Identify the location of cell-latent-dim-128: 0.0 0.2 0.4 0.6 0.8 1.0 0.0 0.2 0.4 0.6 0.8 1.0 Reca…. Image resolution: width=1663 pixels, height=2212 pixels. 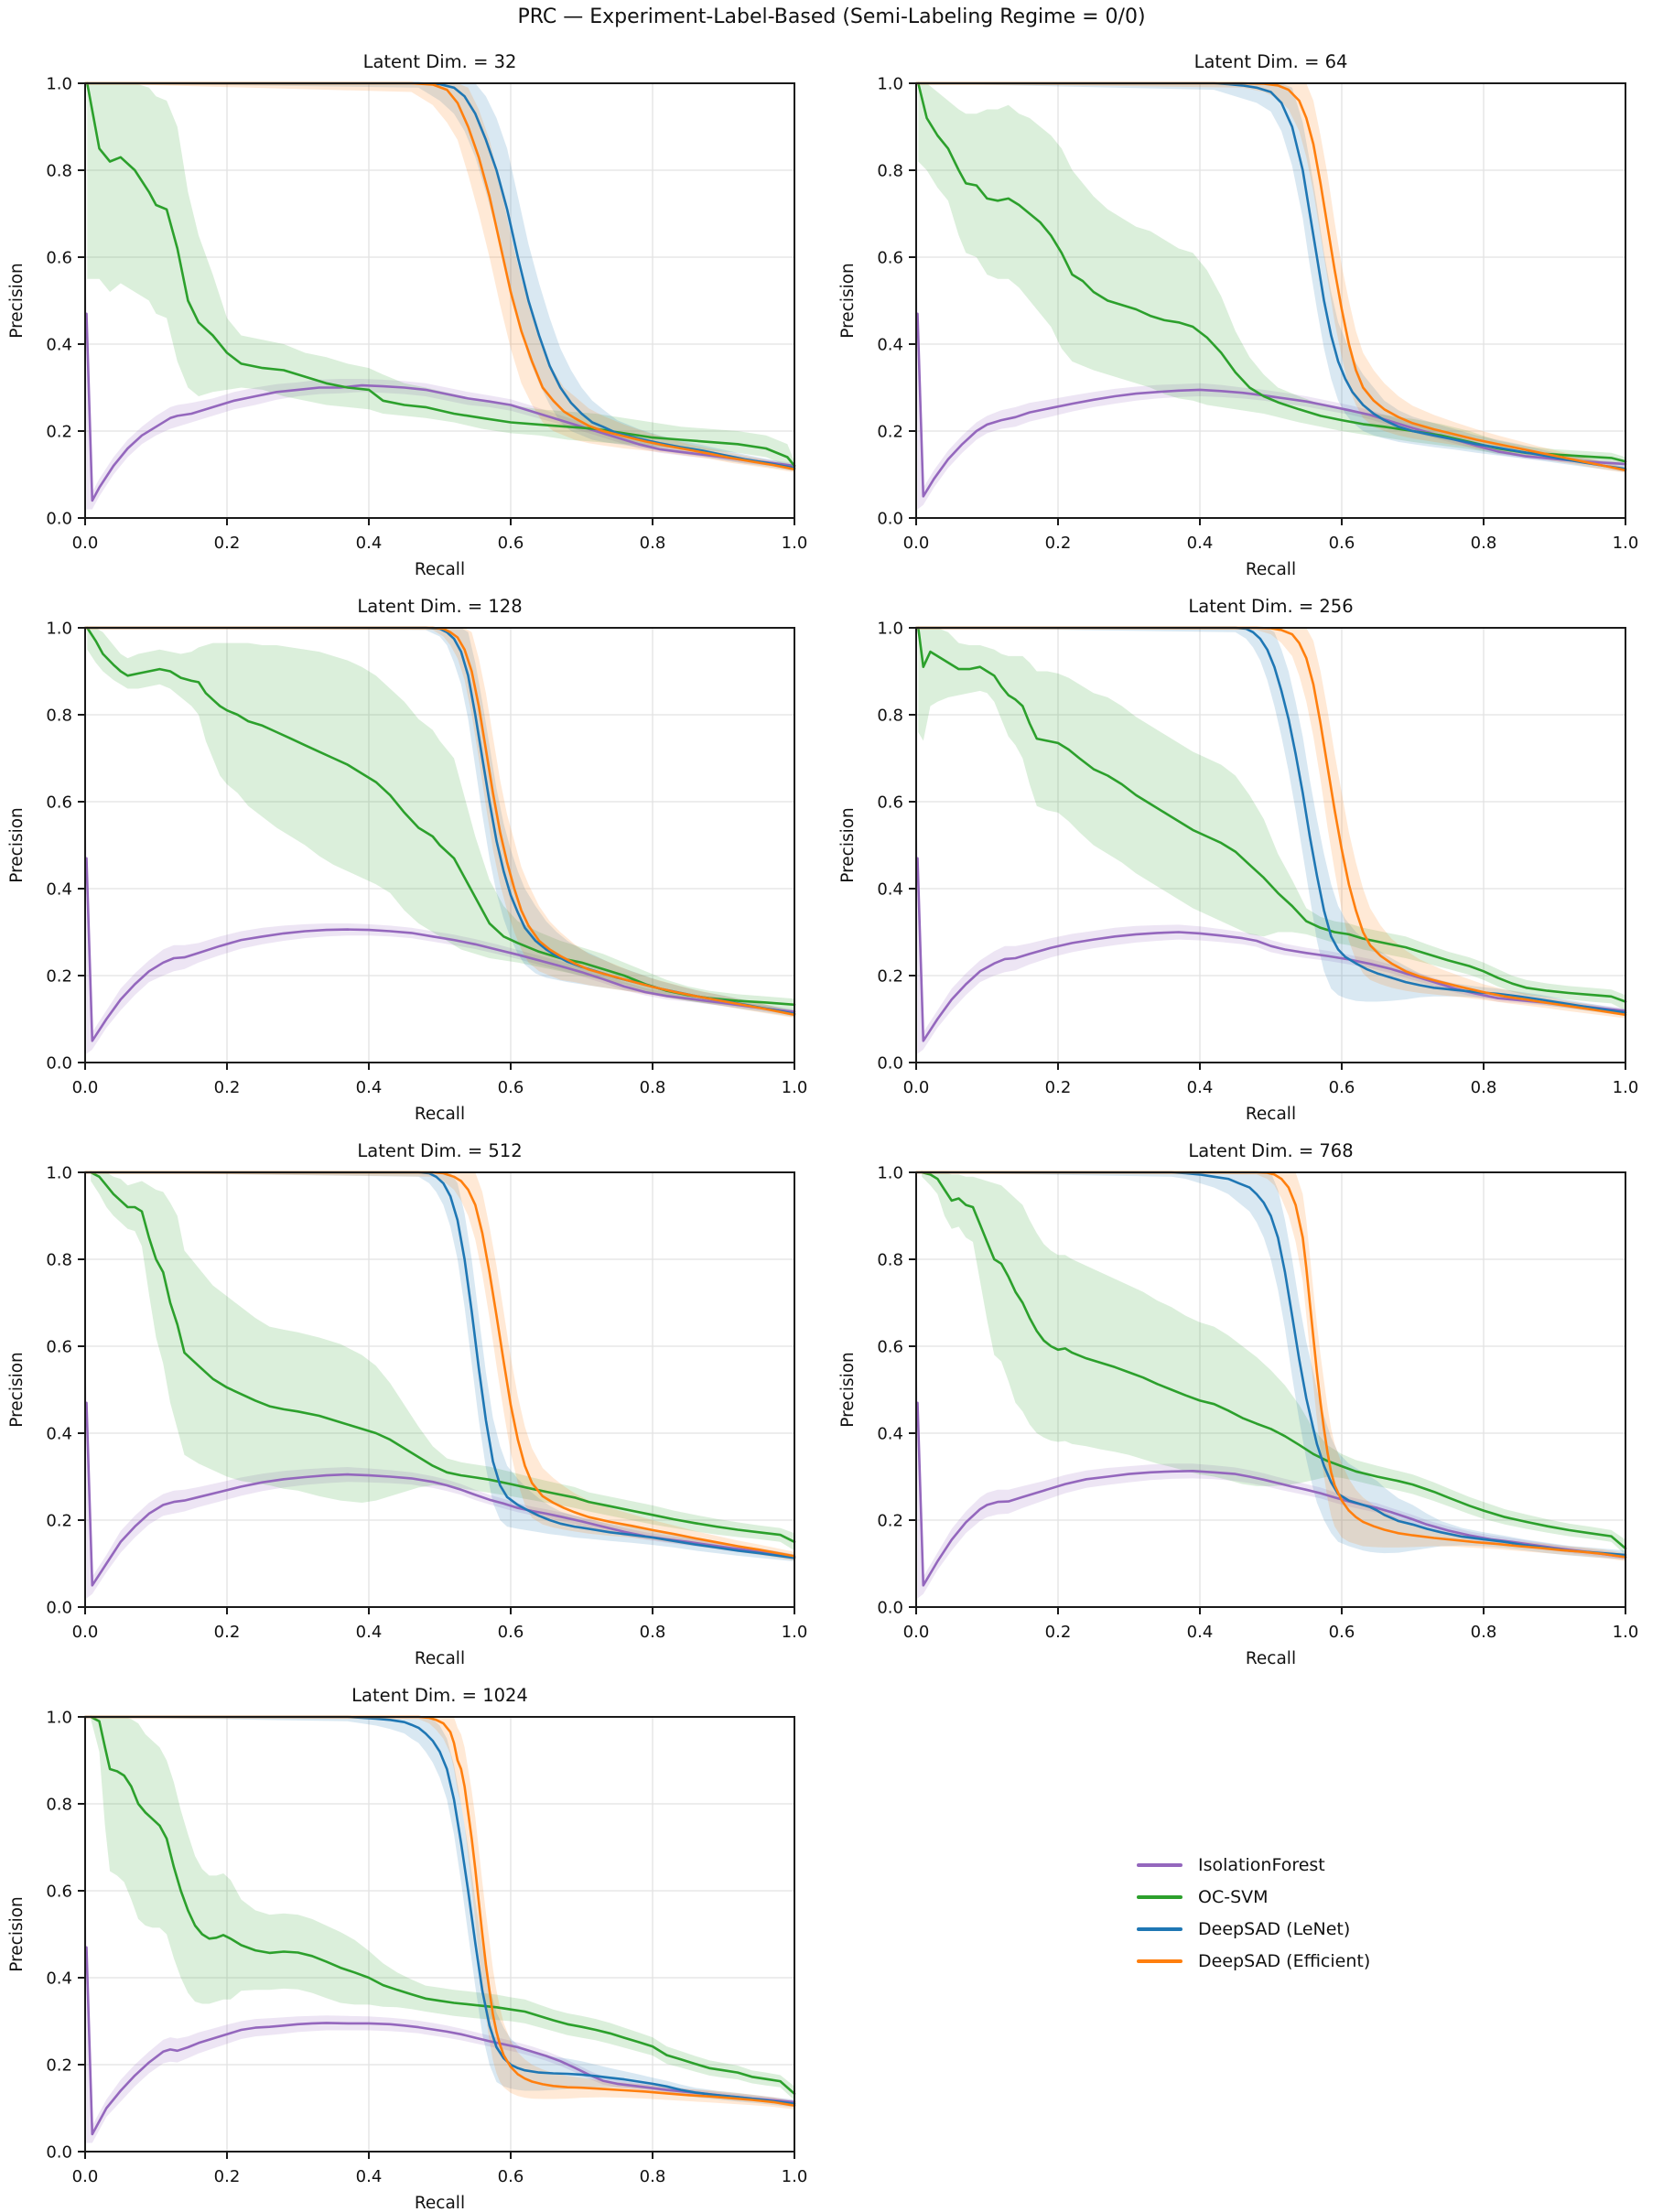
(415, 849).